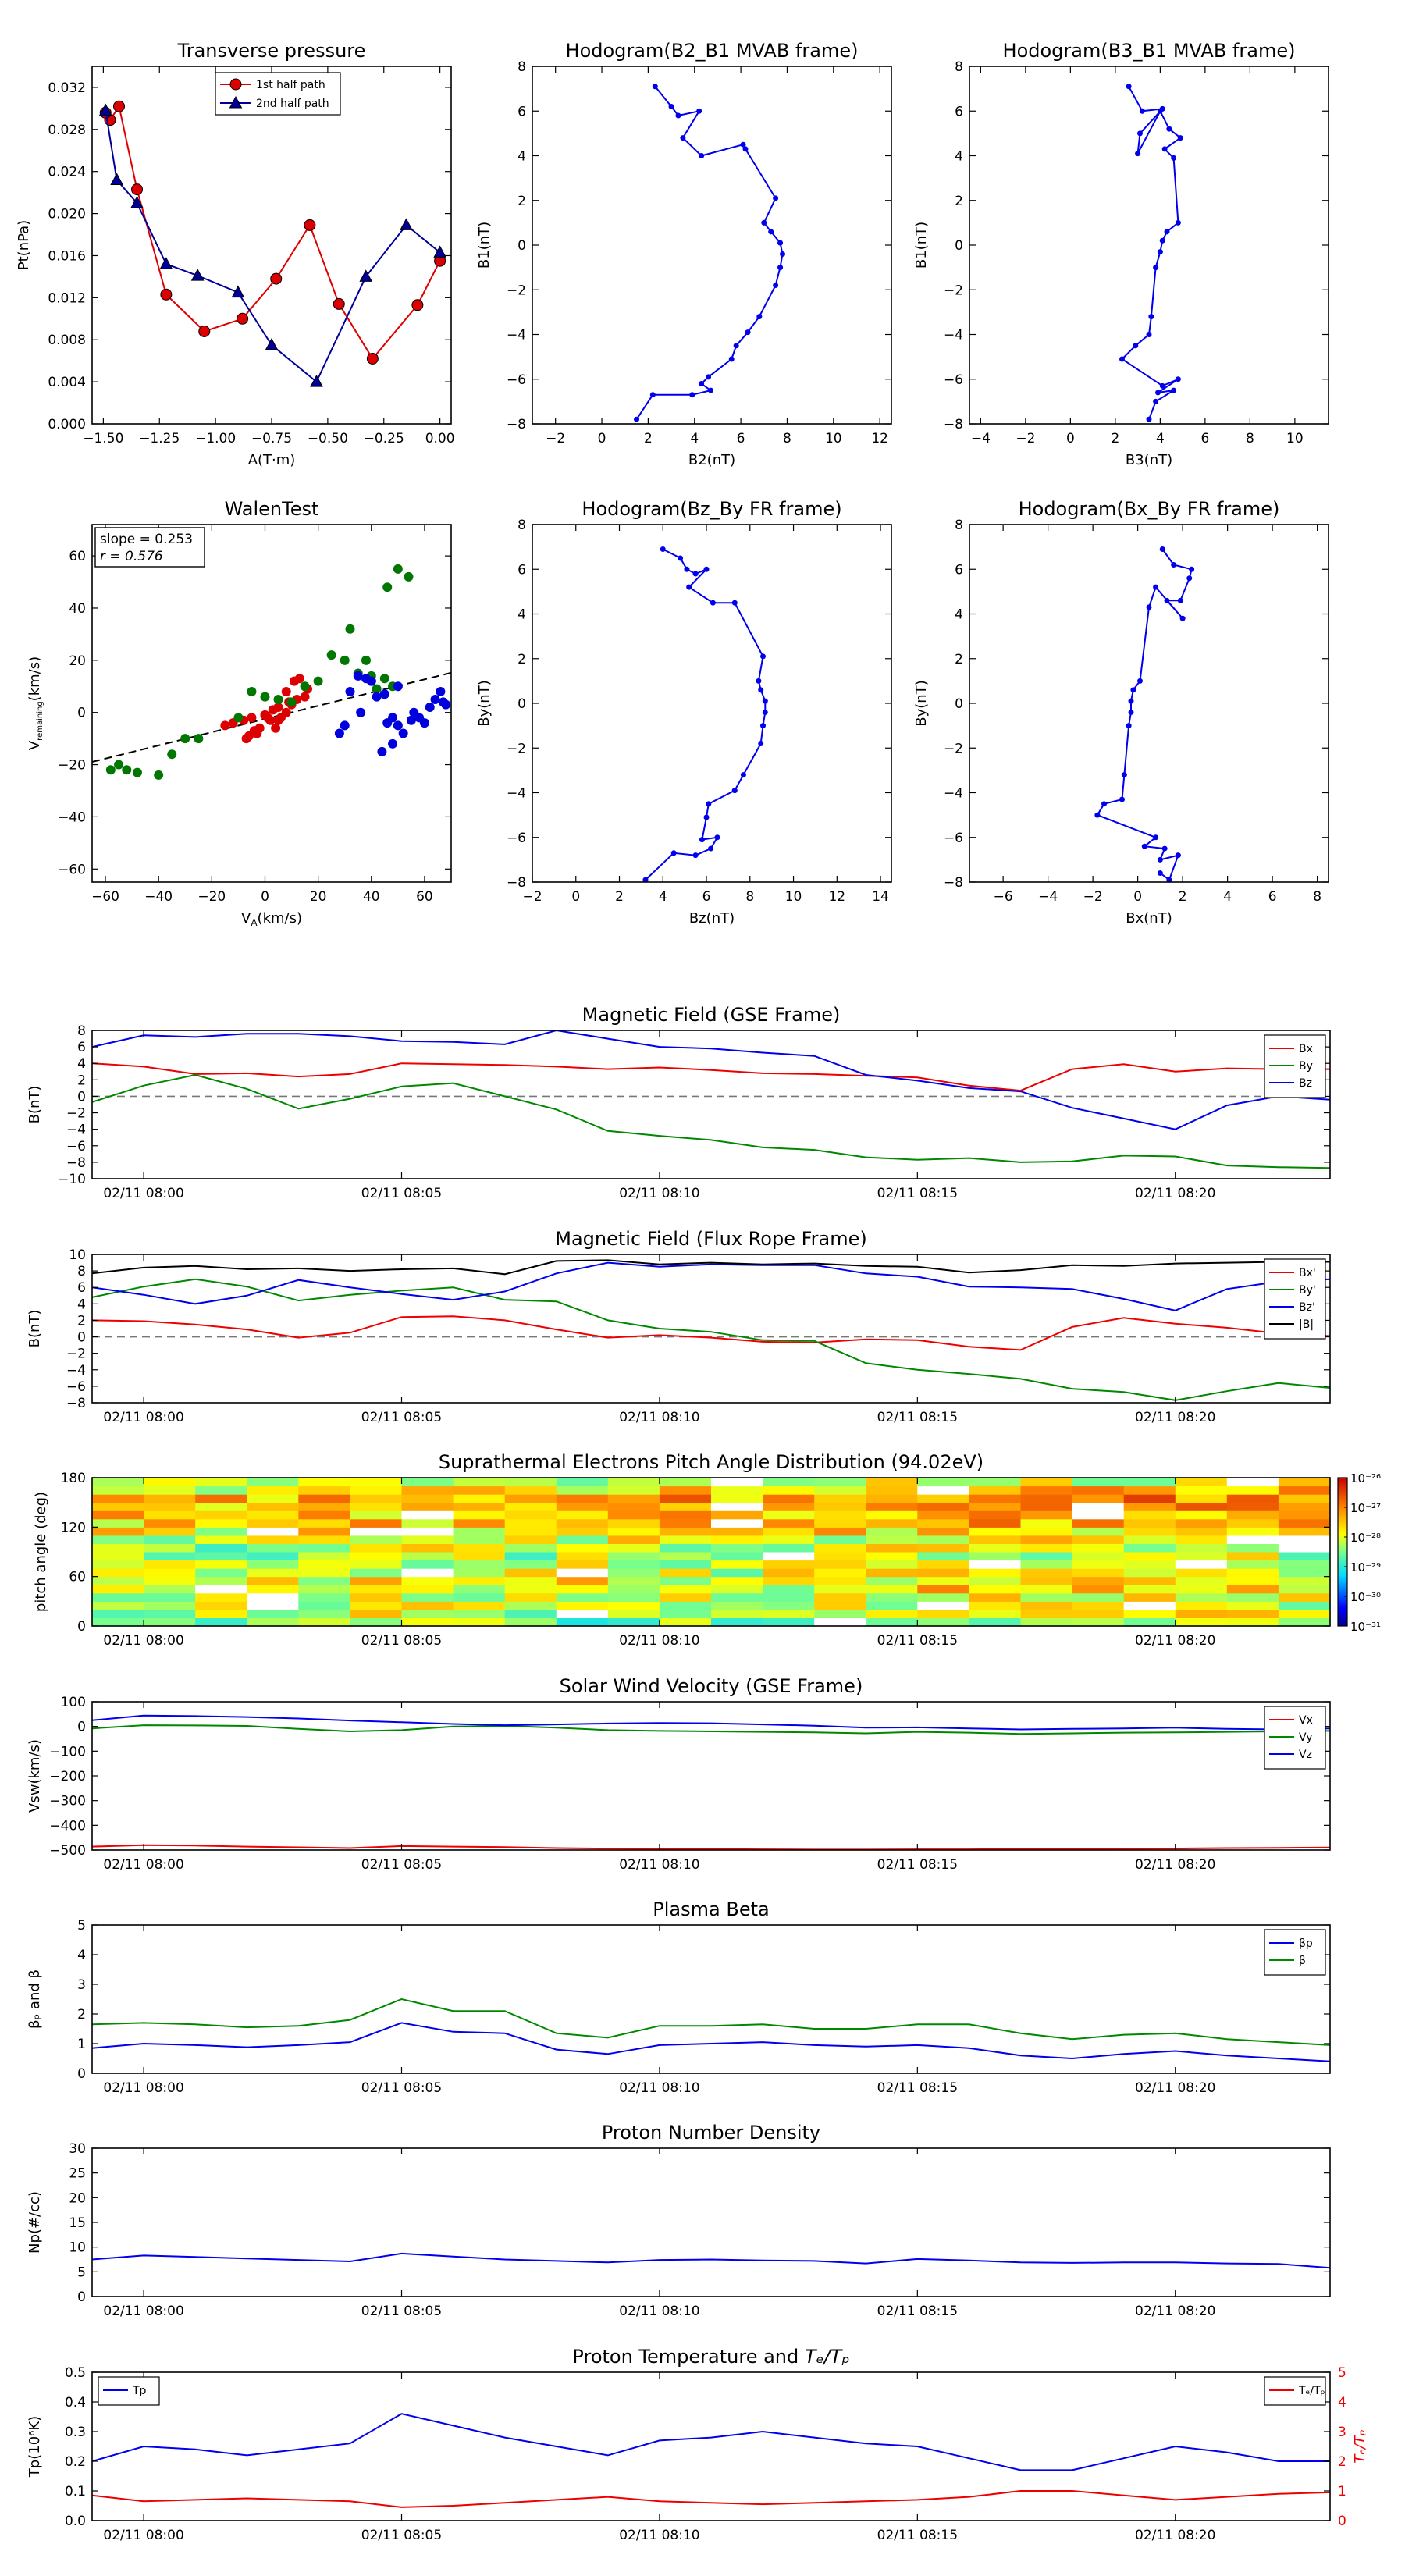 Image resolution: width=1405 pixels, height=2576 pixels. What do you see at coordinates (146, 539) in the screenshot?
I see `walen-slope-label: slope = 0.253` at bounding box center [146, 539].